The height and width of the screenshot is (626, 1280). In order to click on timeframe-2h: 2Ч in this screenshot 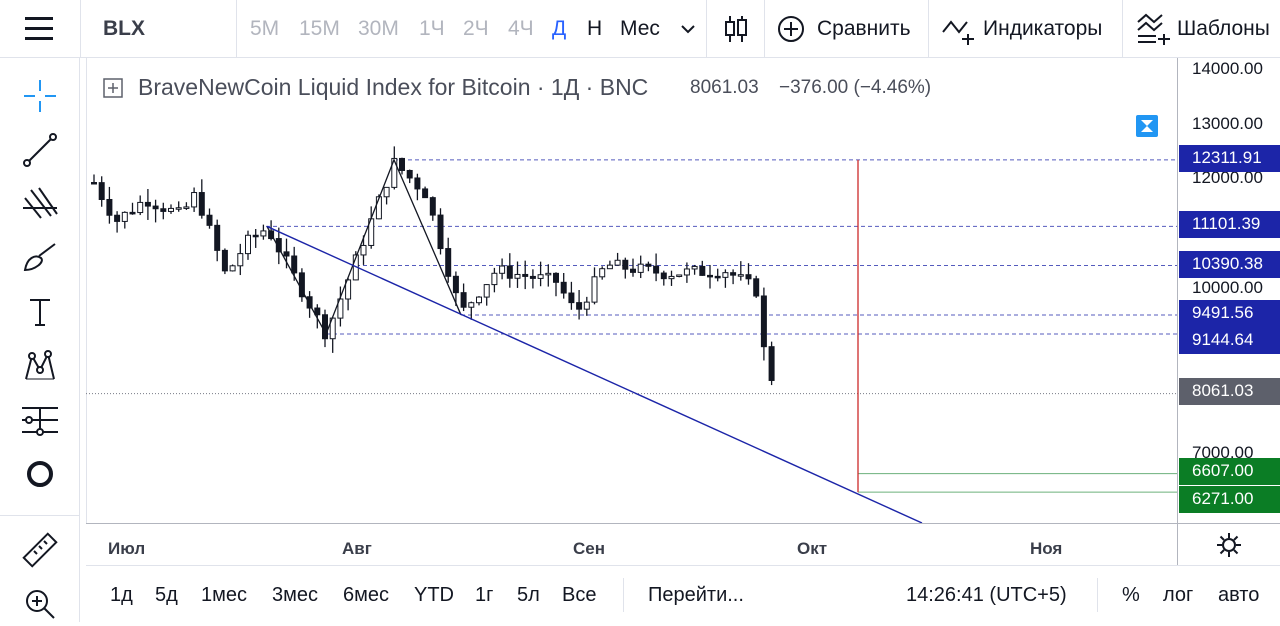, I will do `click(476, 28)`.